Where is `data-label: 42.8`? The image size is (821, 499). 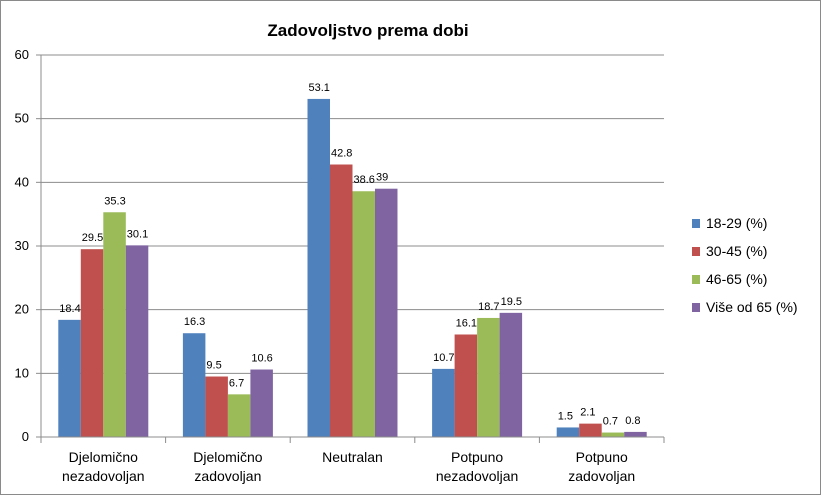 data-label: 42.8 is located at coordinates (341, 154).